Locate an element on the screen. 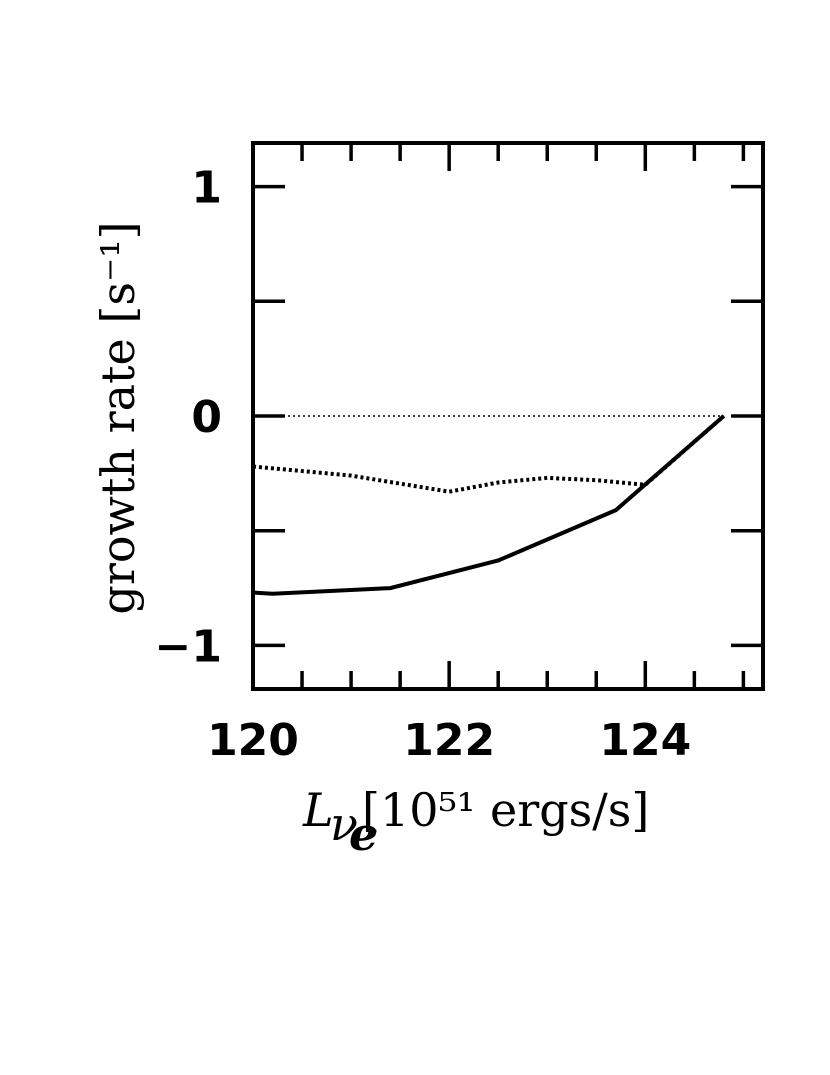  series-dotted is located at coordinates (489, 454).